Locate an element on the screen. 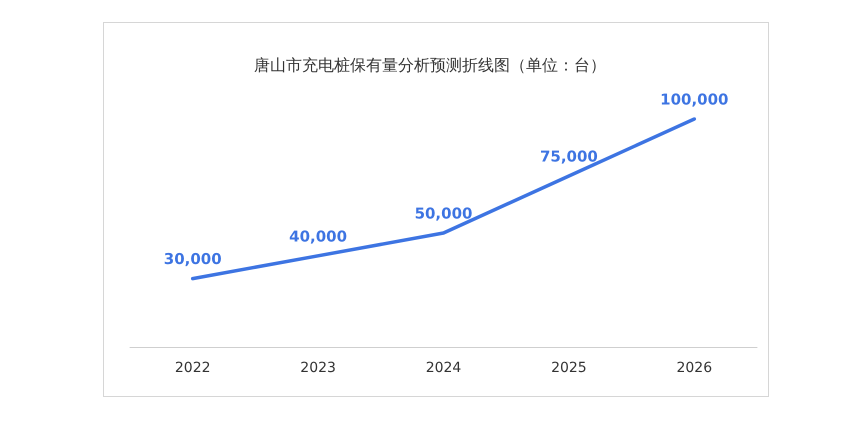  chart-title: 唐山市充电桩保有量分析预测折线图（单位：台） is located at coordinates (430, 65).